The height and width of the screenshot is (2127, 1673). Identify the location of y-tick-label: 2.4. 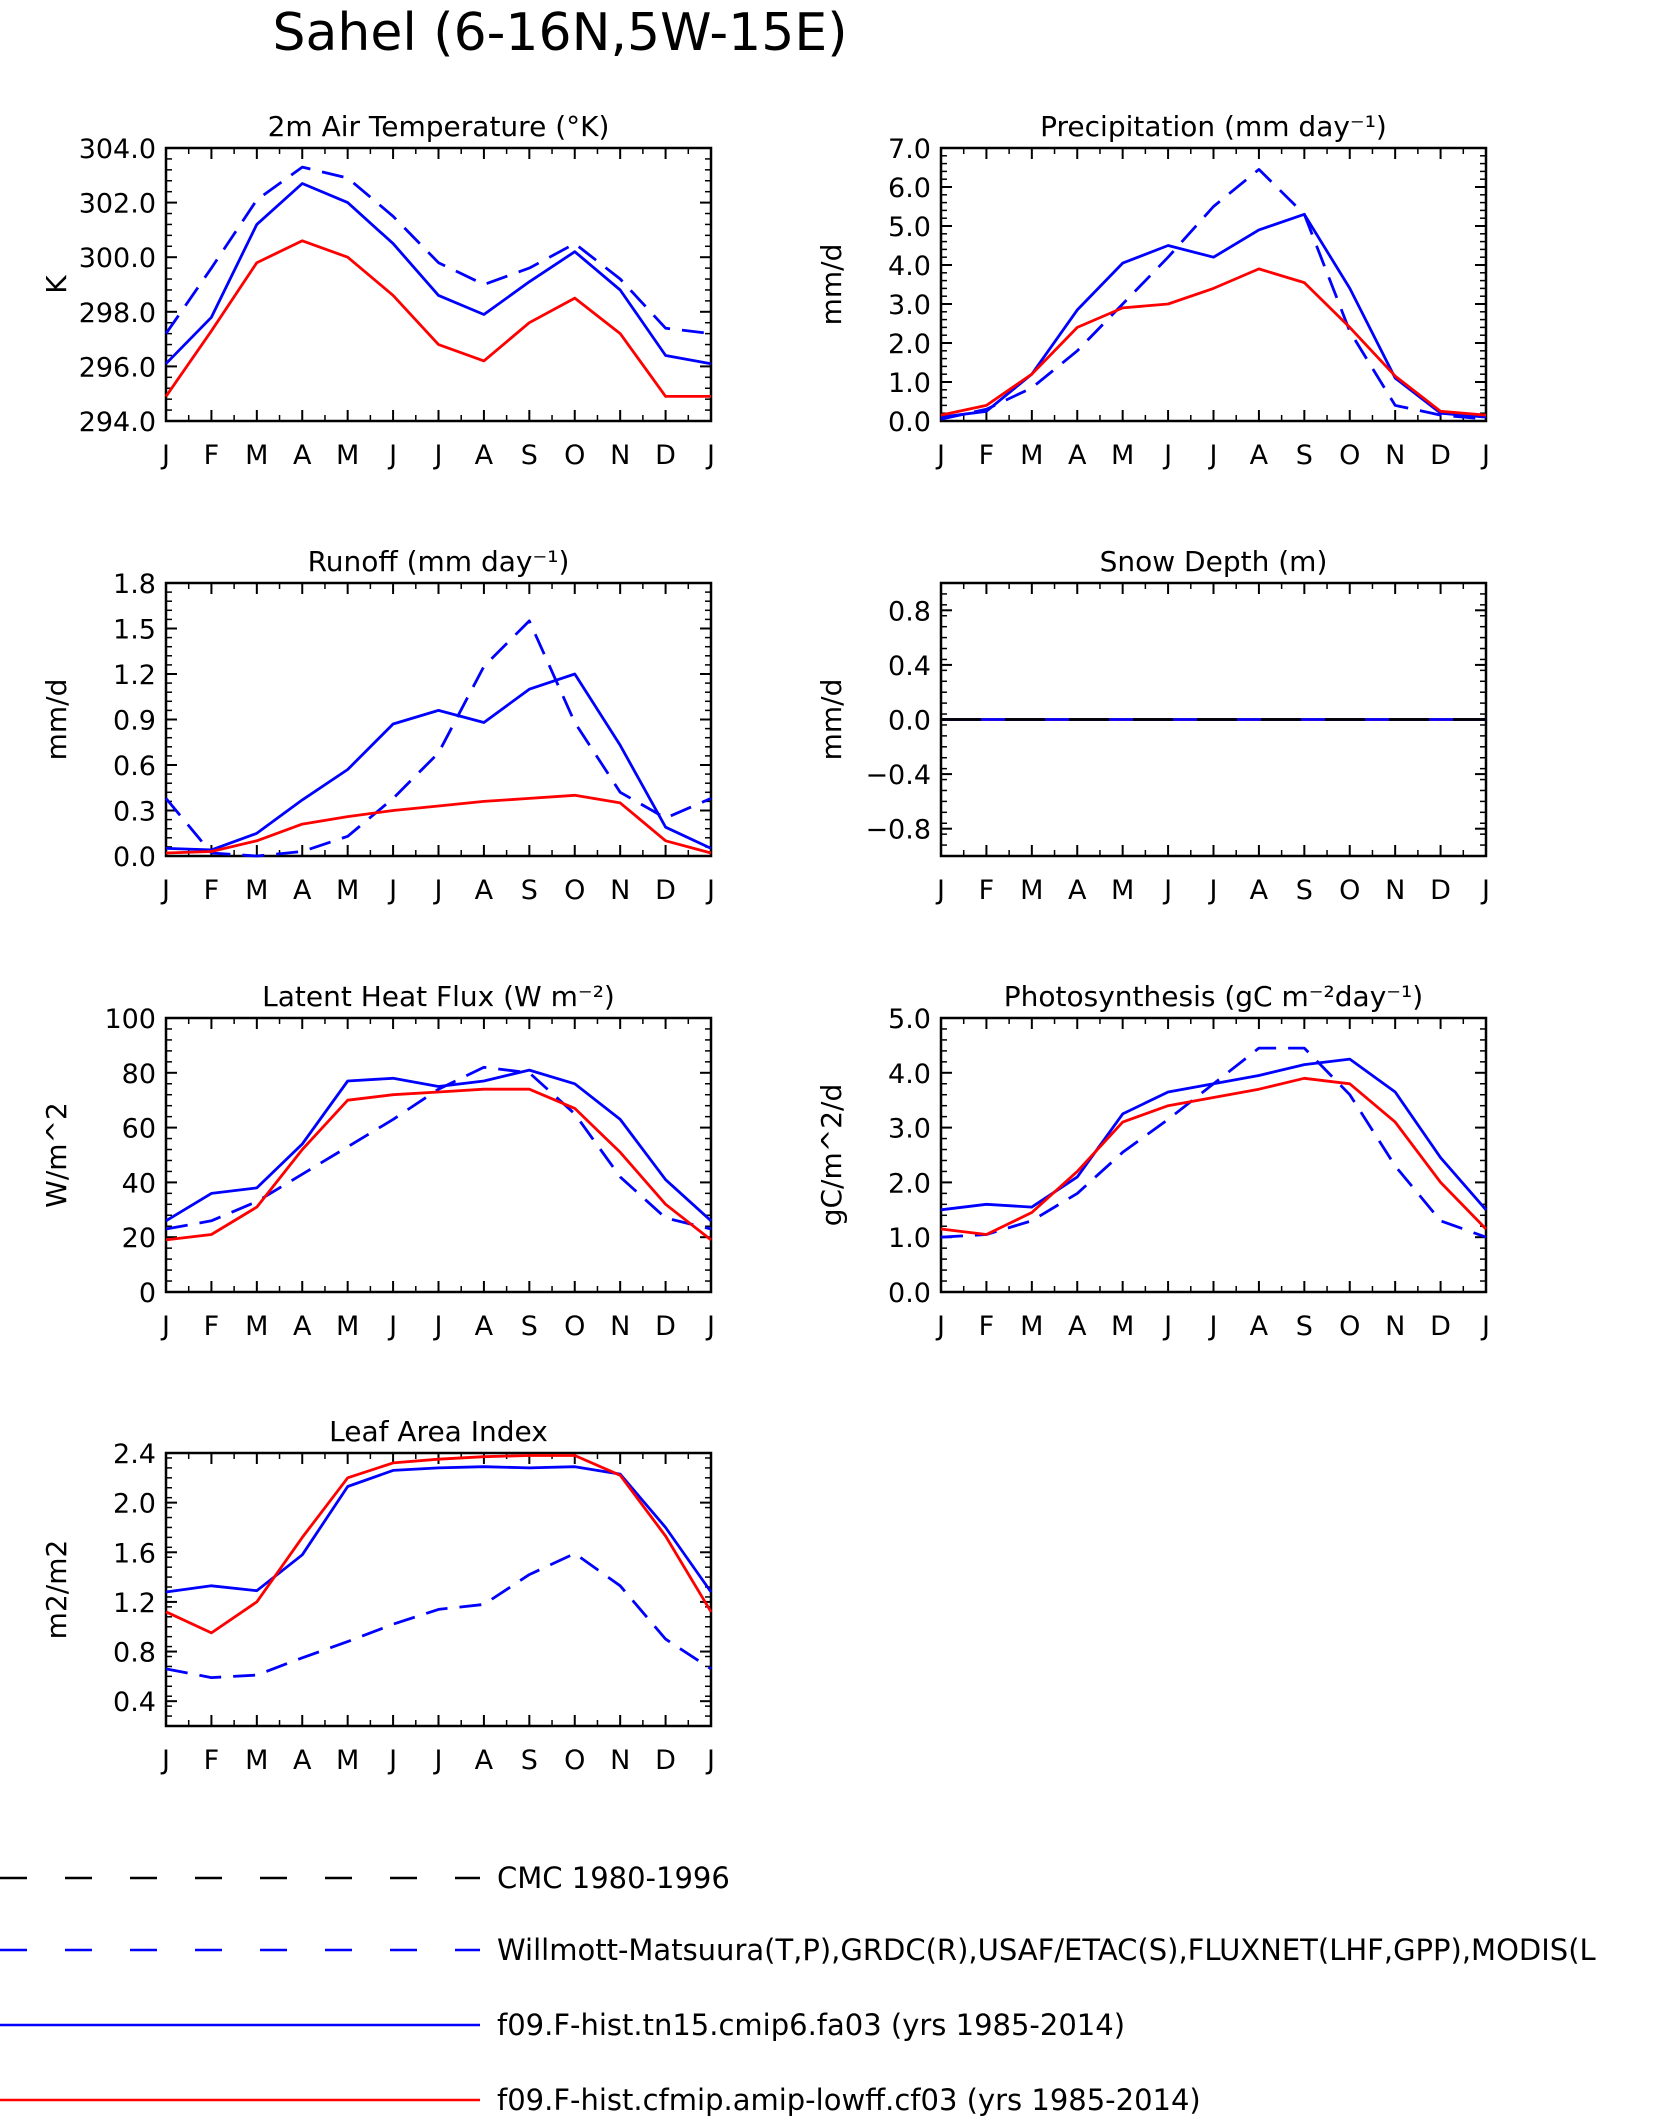
(134, 1454).